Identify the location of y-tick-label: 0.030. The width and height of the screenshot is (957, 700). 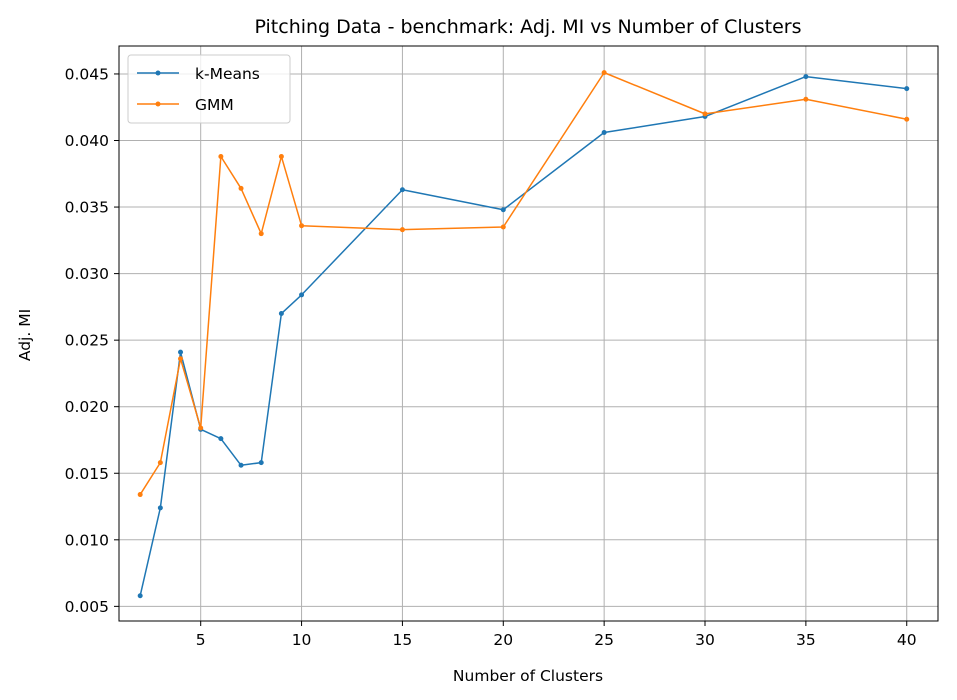
(87, 274).